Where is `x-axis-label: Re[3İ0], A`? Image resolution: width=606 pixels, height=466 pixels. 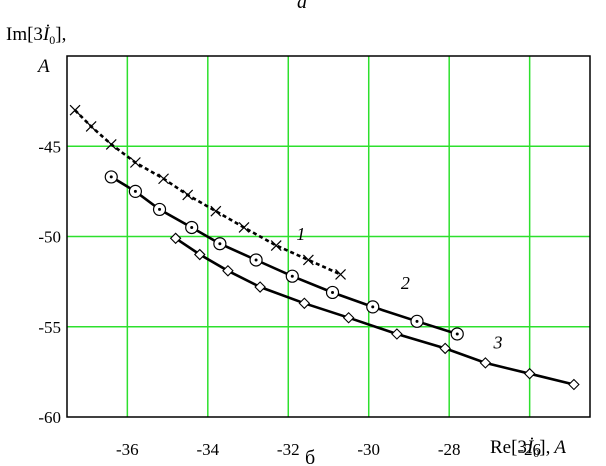 x-axis-label: Re[3İ0], A is located at coordinates (528, 448).